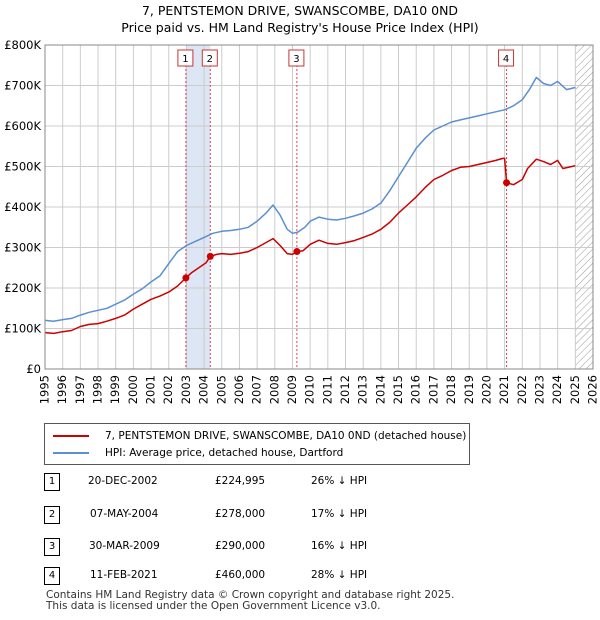  What do you see at coordinates (240, 546) in the screenshot?
I see `row-price: £290,000` at bounding box center [240, 546].